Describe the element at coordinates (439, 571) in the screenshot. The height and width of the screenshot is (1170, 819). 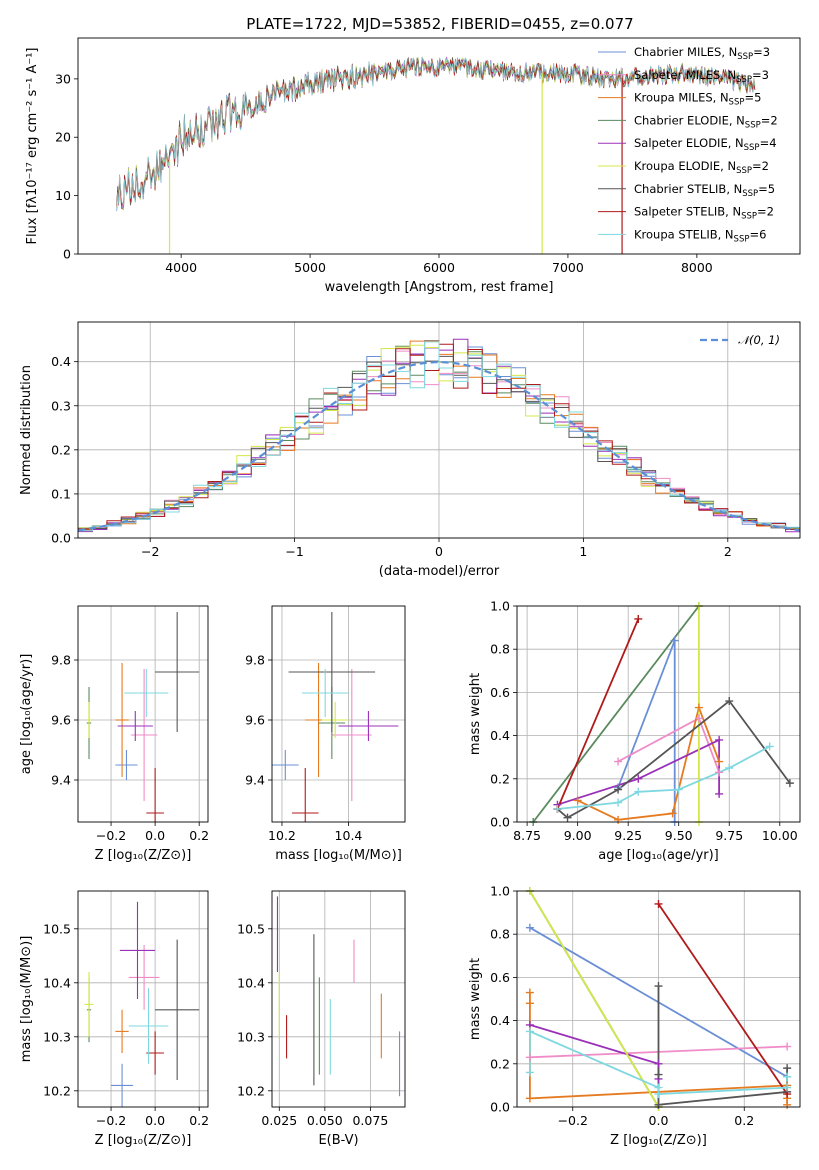
I see `x-axis-label: (data-model)/error` at that location.